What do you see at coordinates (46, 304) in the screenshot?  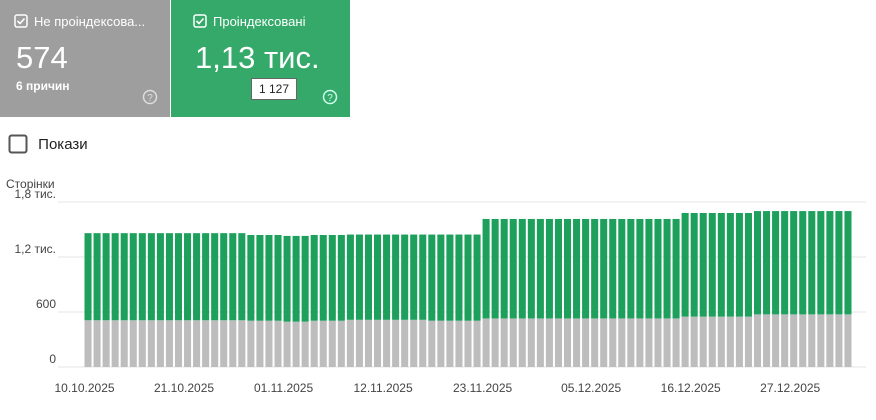 I see `y-tick-label: 600` at bounding box center [46, 304].